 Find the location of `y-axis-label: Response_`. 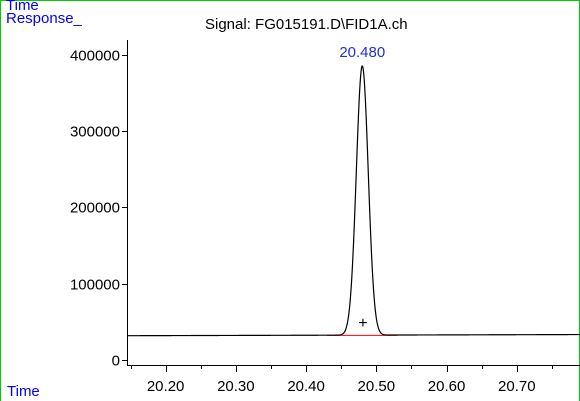

y-axis-label: Response_ is located at coordinates (44, 18).